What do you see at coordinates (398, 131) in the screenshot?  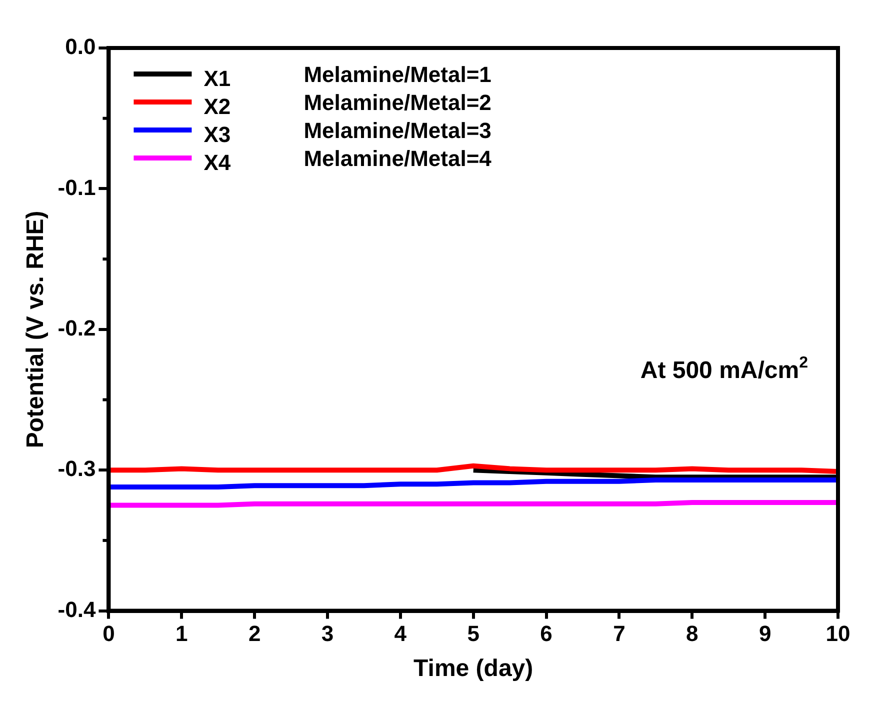 I see `annotation: Melamine/Metal=3` at bounding box center [398, 131].